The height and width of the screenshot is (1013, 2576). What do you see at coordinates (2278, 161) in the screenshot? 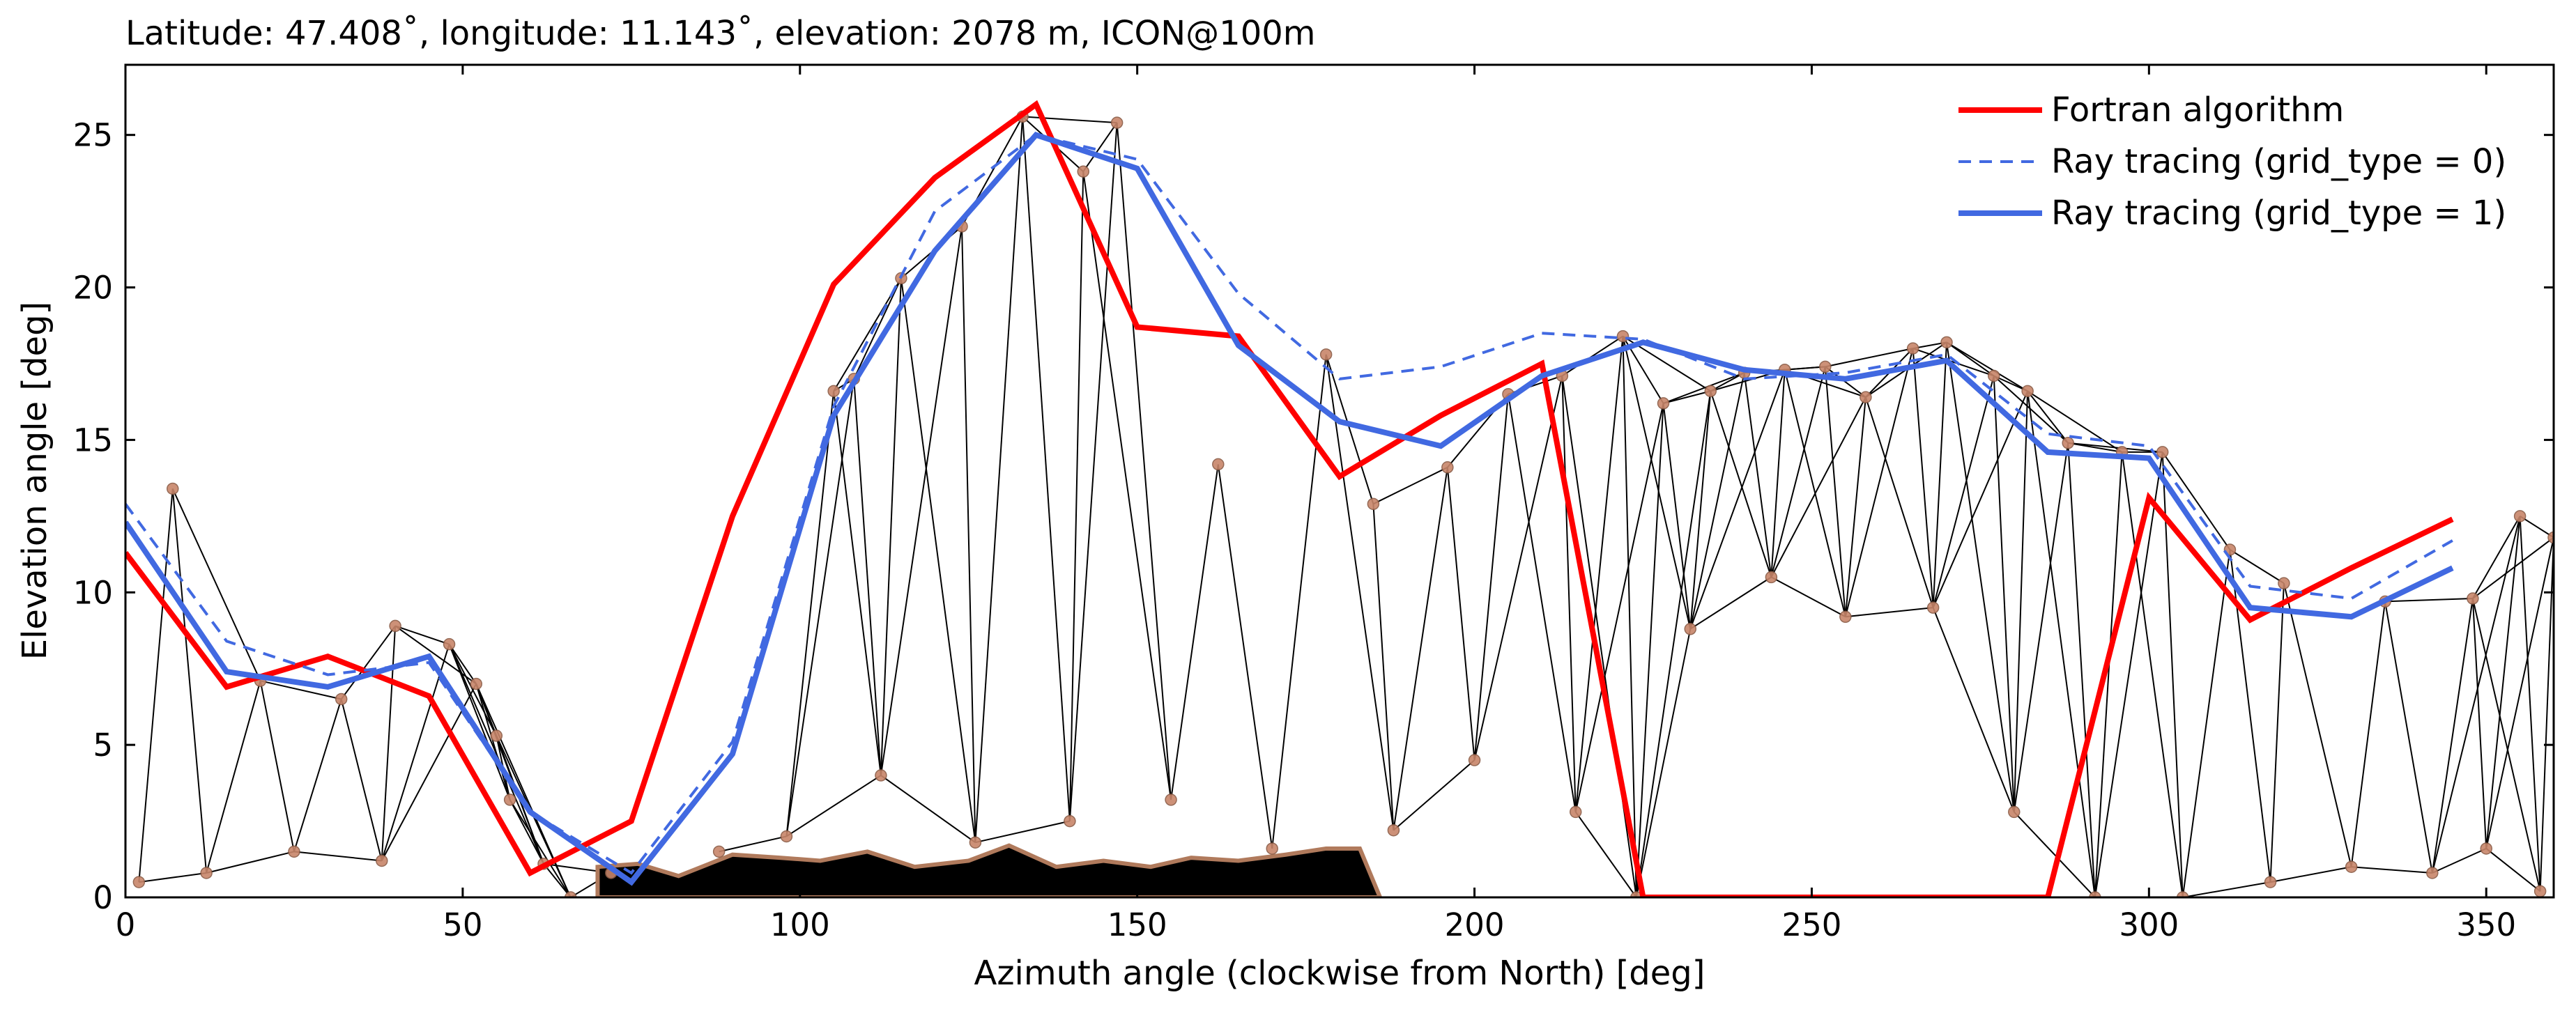
I see `legend-label-2: Ray tracing (grid_type = 0)` at bounding box center [2278, 161].